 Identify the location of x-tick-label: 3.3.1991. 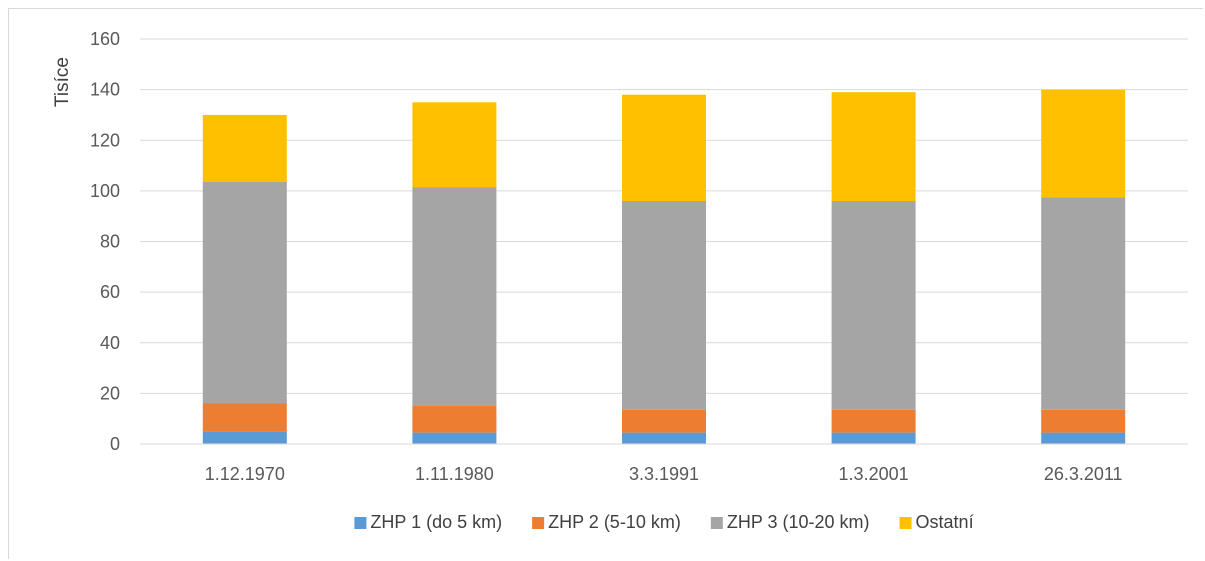
(664, 474).